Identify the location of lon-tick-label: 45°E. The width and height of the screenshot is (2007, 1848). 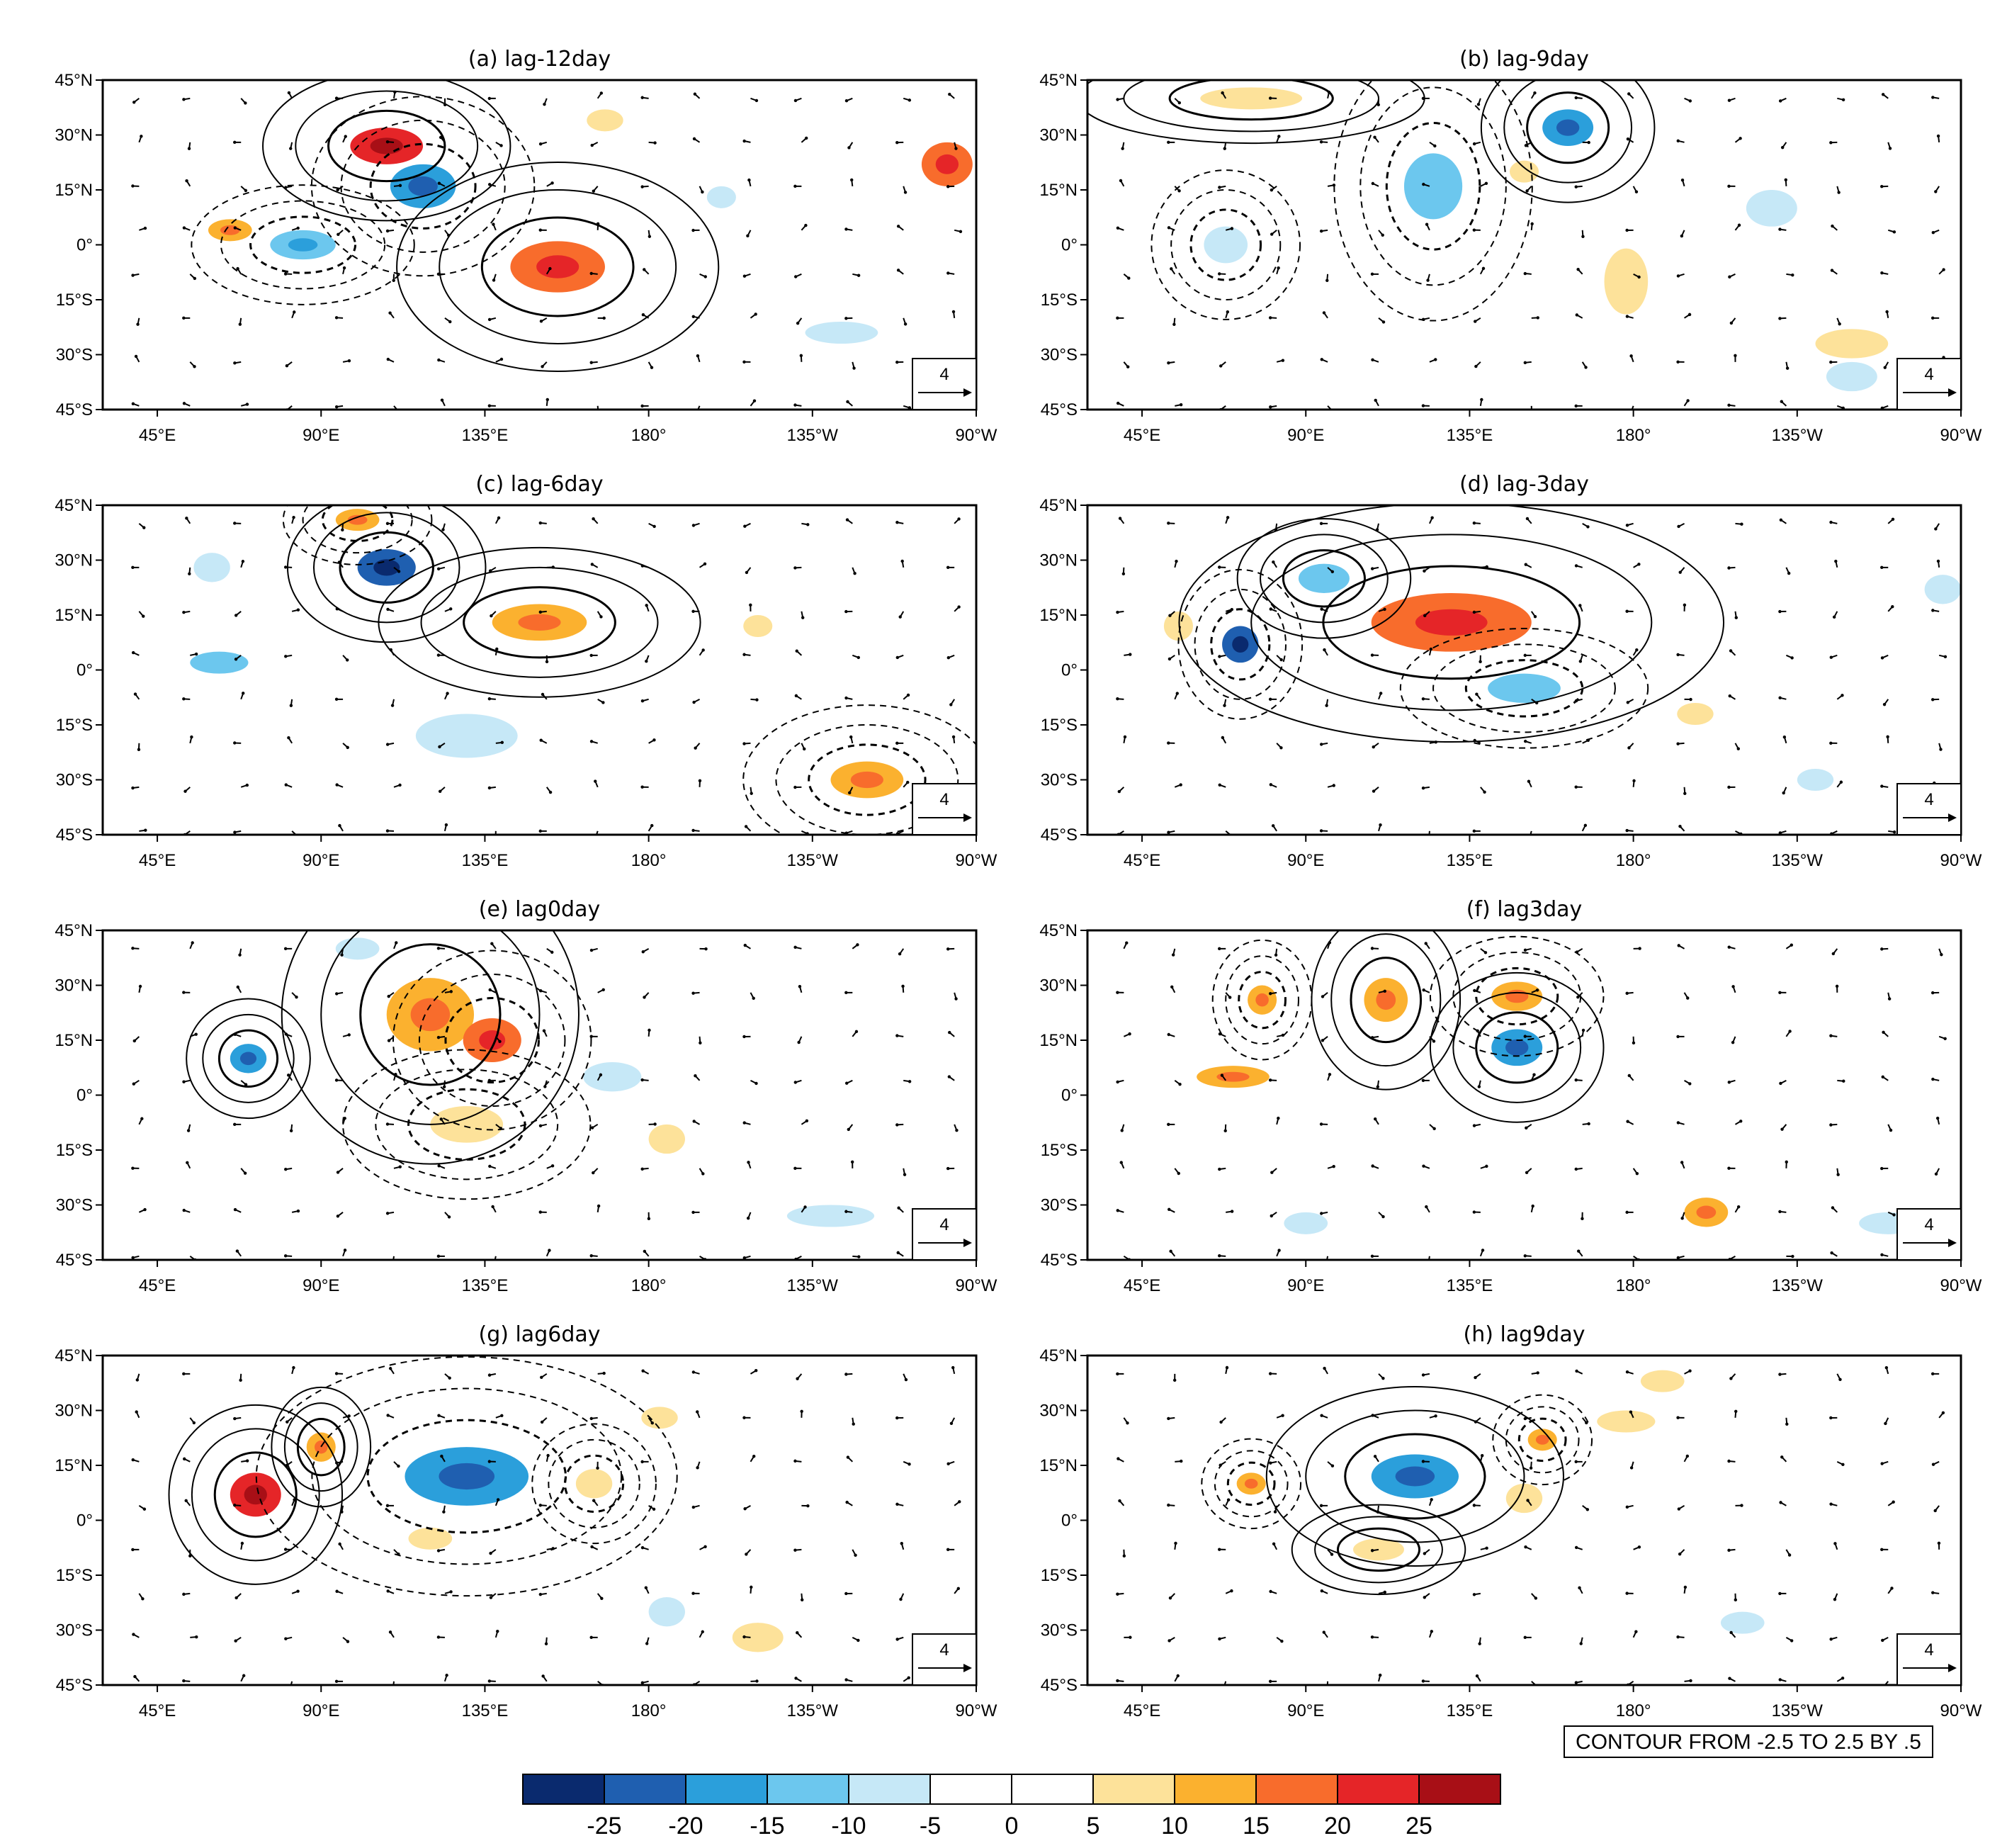
(1142, 860).